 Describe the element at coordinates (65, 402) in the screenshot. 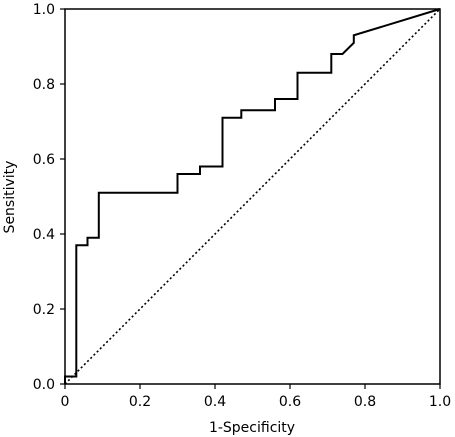

I see `x-tick-label: 0` at that location.